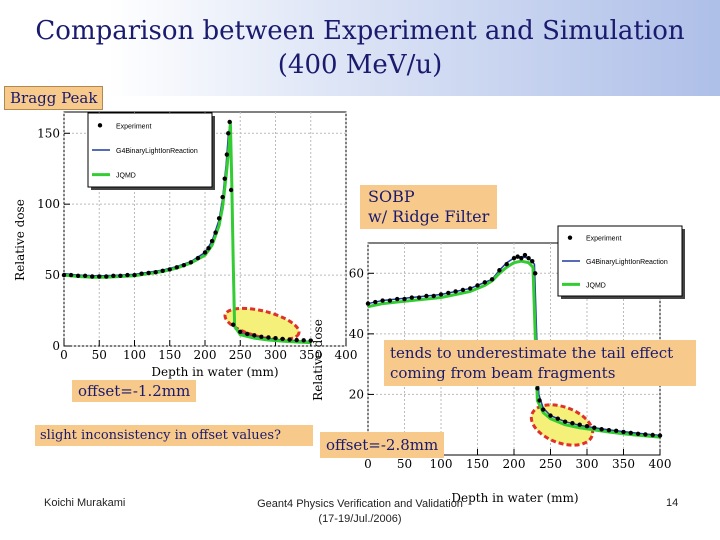 This screenshot has width=720, height=540. What do you see at coordinates (391, 196) in the screenshot?
I see `sobp-label-line-1: SOBP` at bounding box center [391, 196].